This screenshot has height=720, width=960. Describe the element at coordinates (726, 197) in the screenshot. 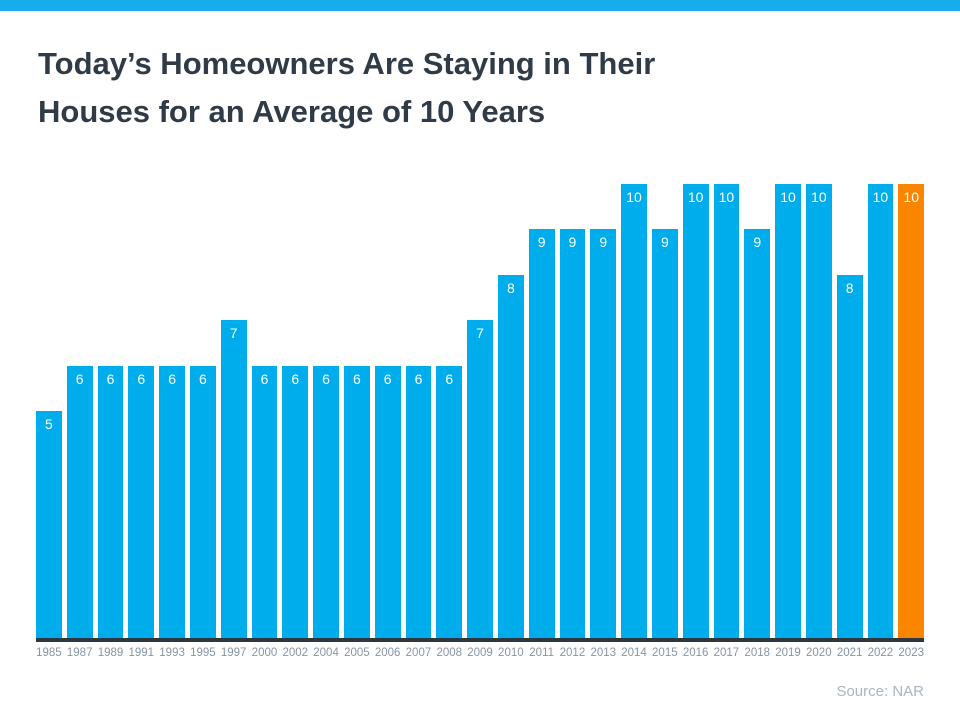

I see `bar-value-label-2017: 10` at that location.